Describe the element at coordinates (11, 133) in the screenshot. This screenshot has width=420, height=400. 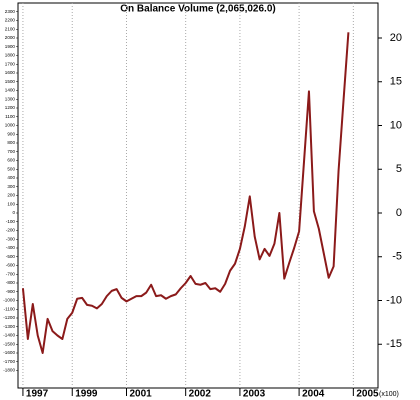
I see `y2-tick-label: 900` at that location.